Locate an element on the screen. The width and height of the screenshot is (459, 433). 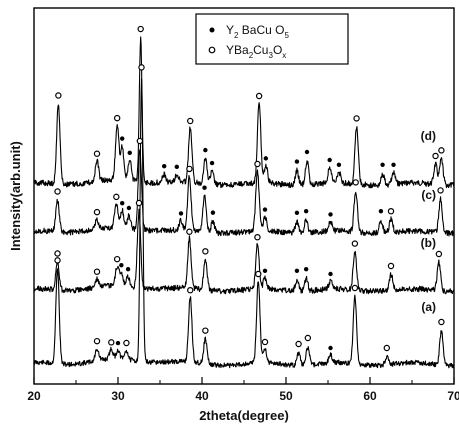
x-axis-title: 2theta(degree) is located at coordinates (244, 415).